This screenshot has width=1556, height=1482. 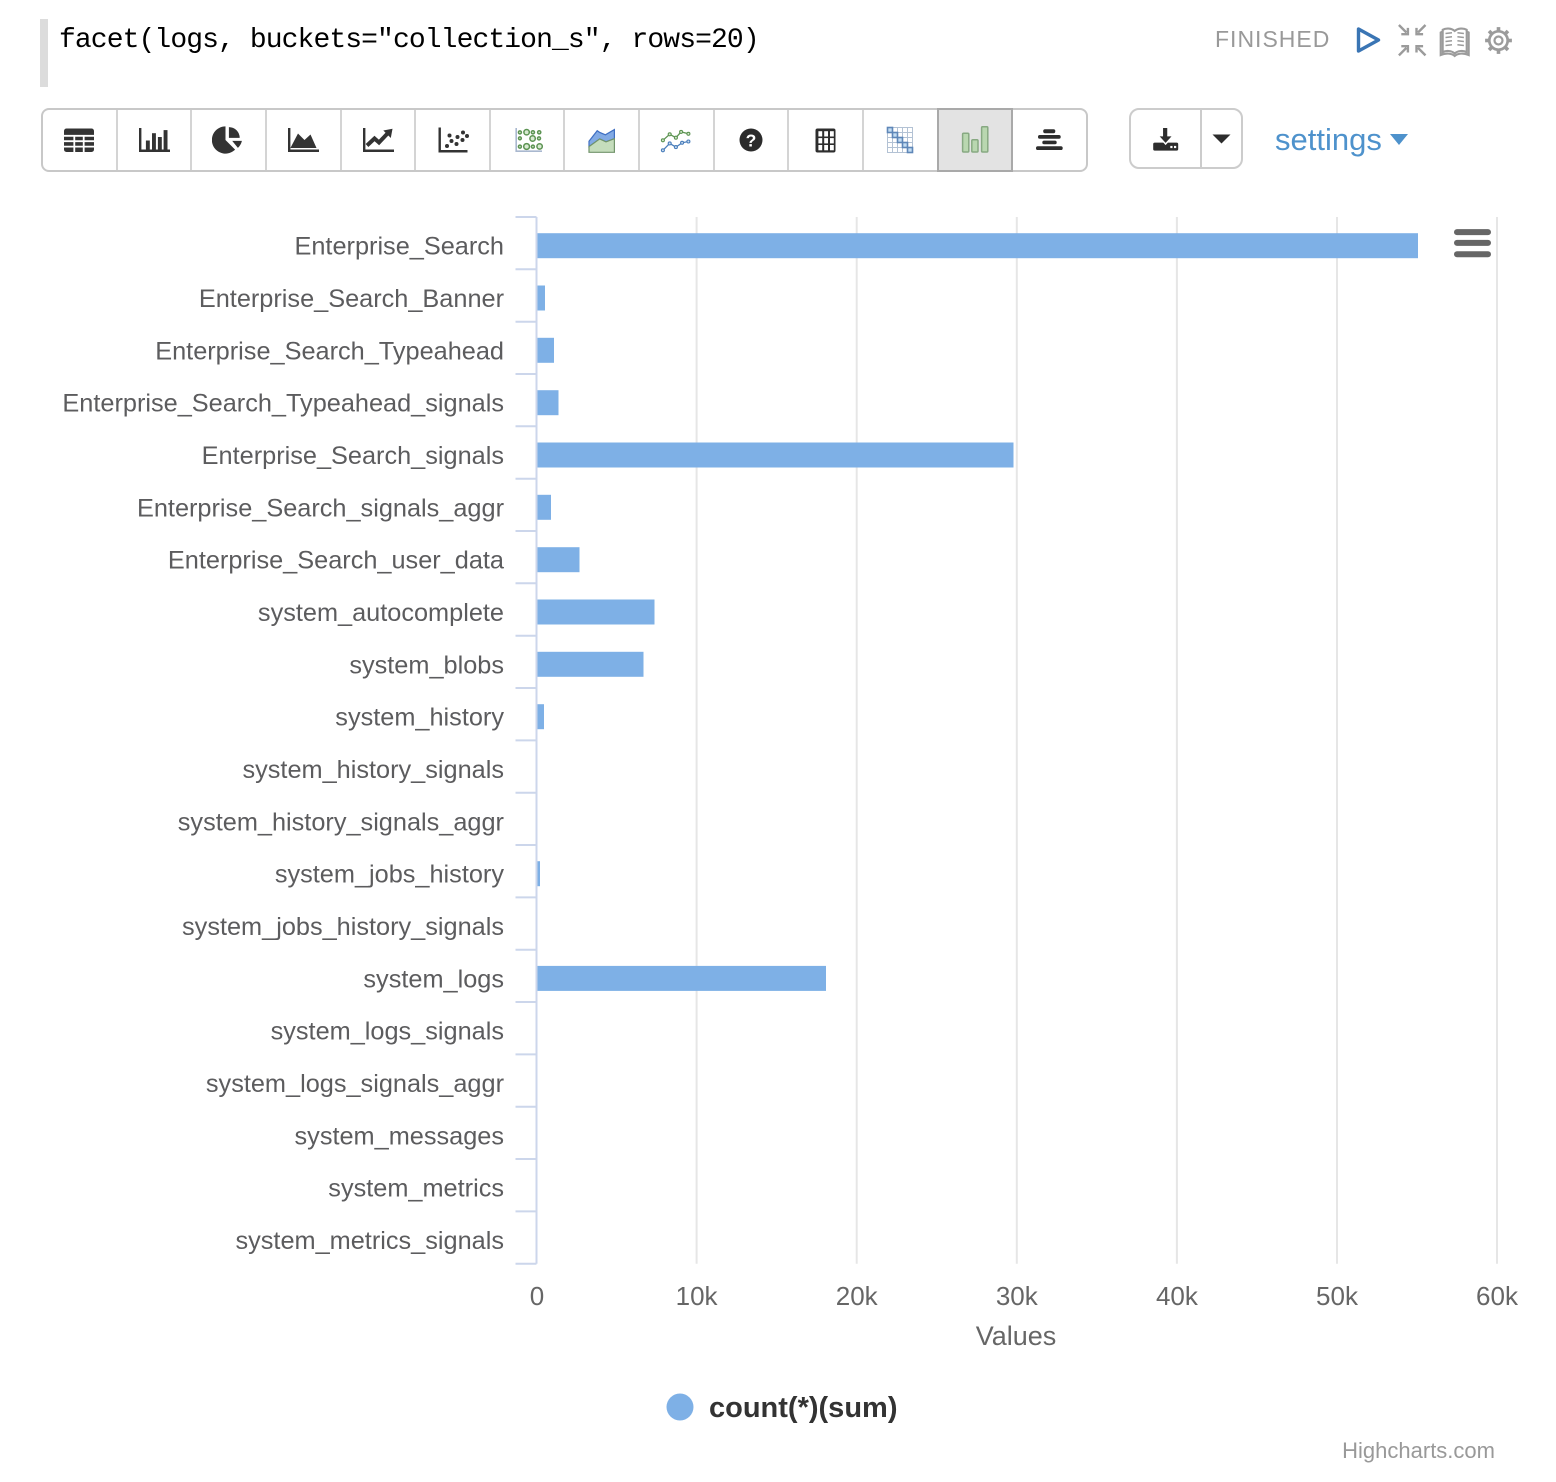 I want to click on svg-text:Enterprise_Search_Typeahead_si: Enterprise_Search_Typeahead_signals, so click(x=283, y=404).